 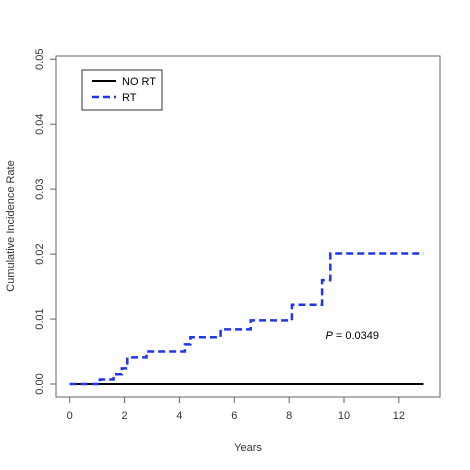 I want to click on p-value-annotation: P = 0.0349, so click(x=352, y=336).